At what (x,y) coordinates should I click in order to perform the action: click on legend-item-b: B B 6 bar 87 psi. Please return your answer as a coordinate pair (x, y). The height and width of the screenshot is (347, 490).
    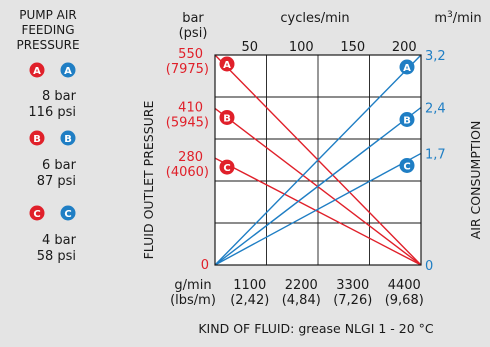
    Looking at the image, I should click on (53, 159).